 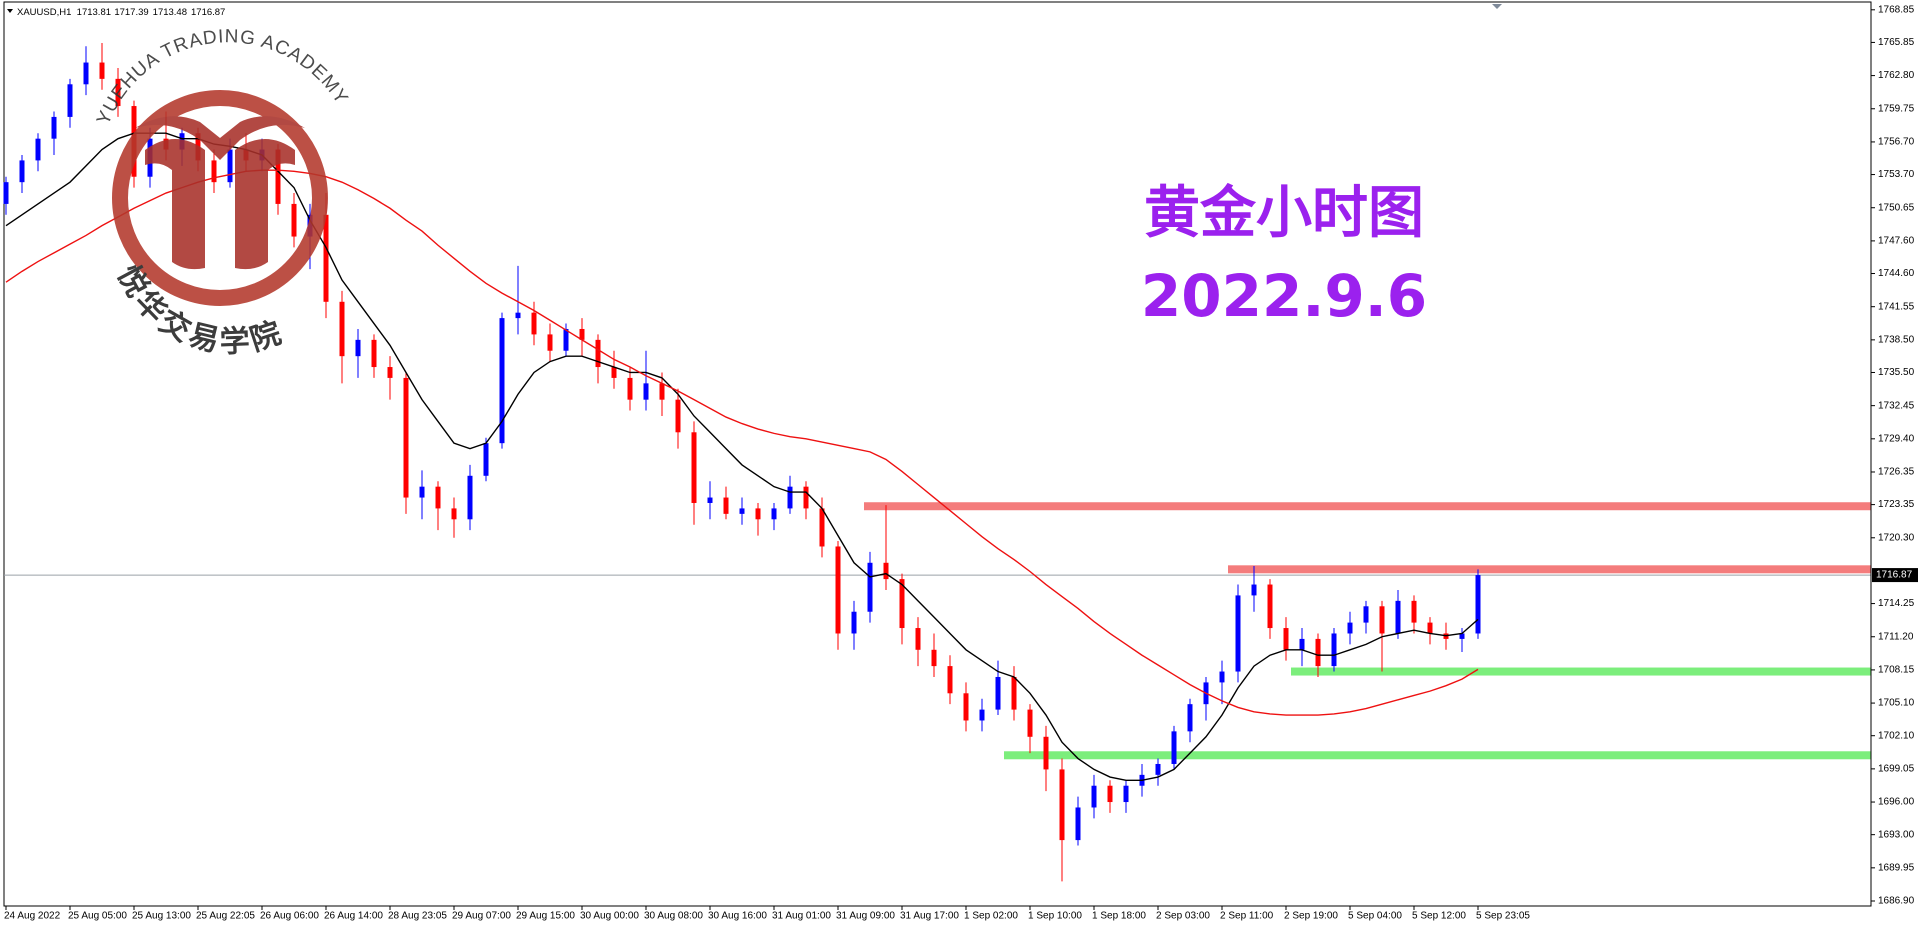 What do you see at coordinates (1896, 42) in the screenshot?
I see `y-tick-label: 1765.85` at bounding box center [1896, 42].